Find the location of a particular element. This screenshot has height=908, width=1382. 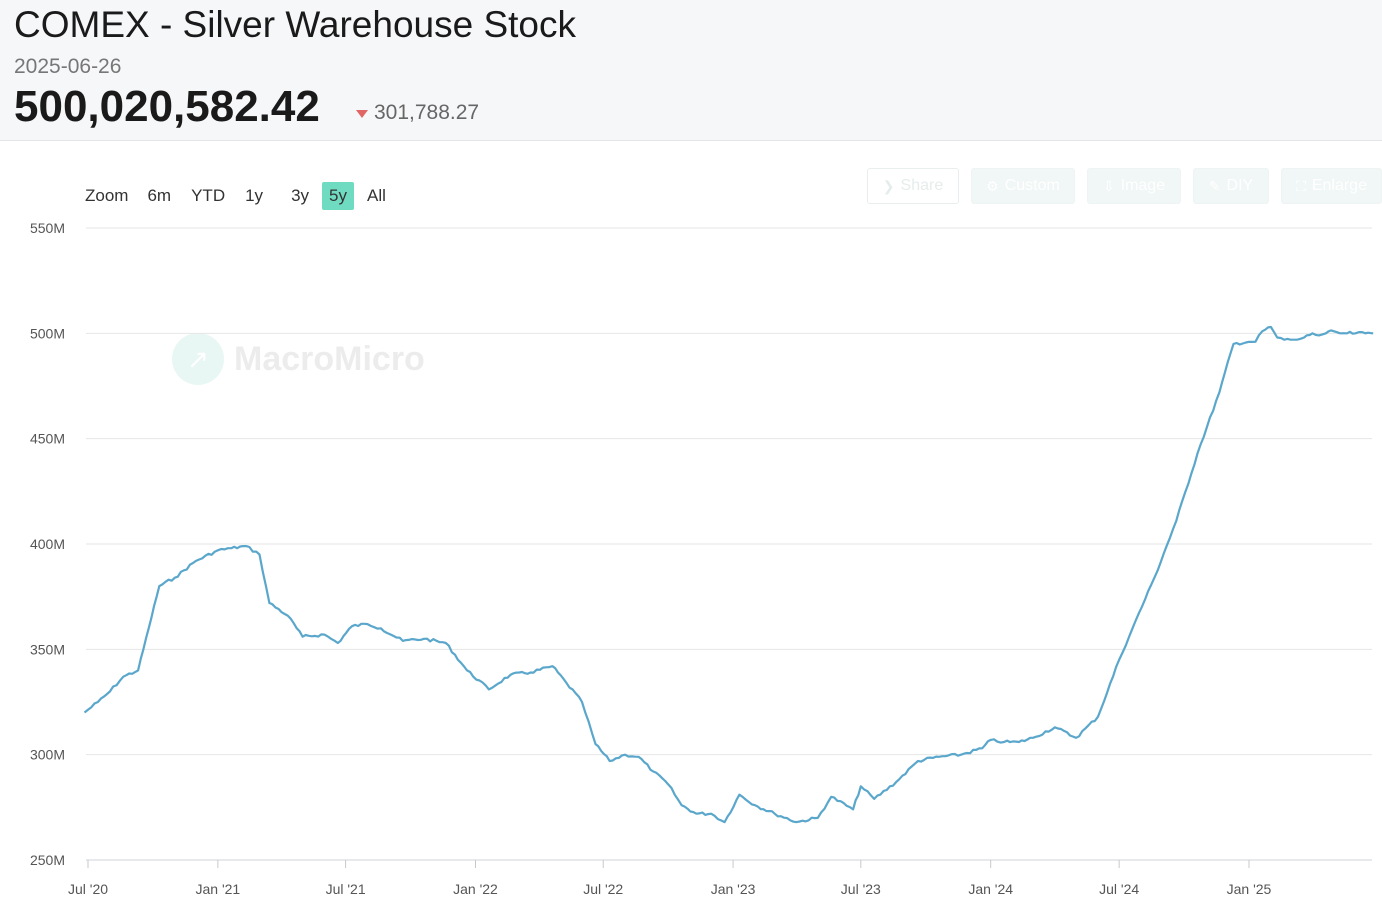

x-tick-label: Jul '24 is located at coordinates (1119, 889).